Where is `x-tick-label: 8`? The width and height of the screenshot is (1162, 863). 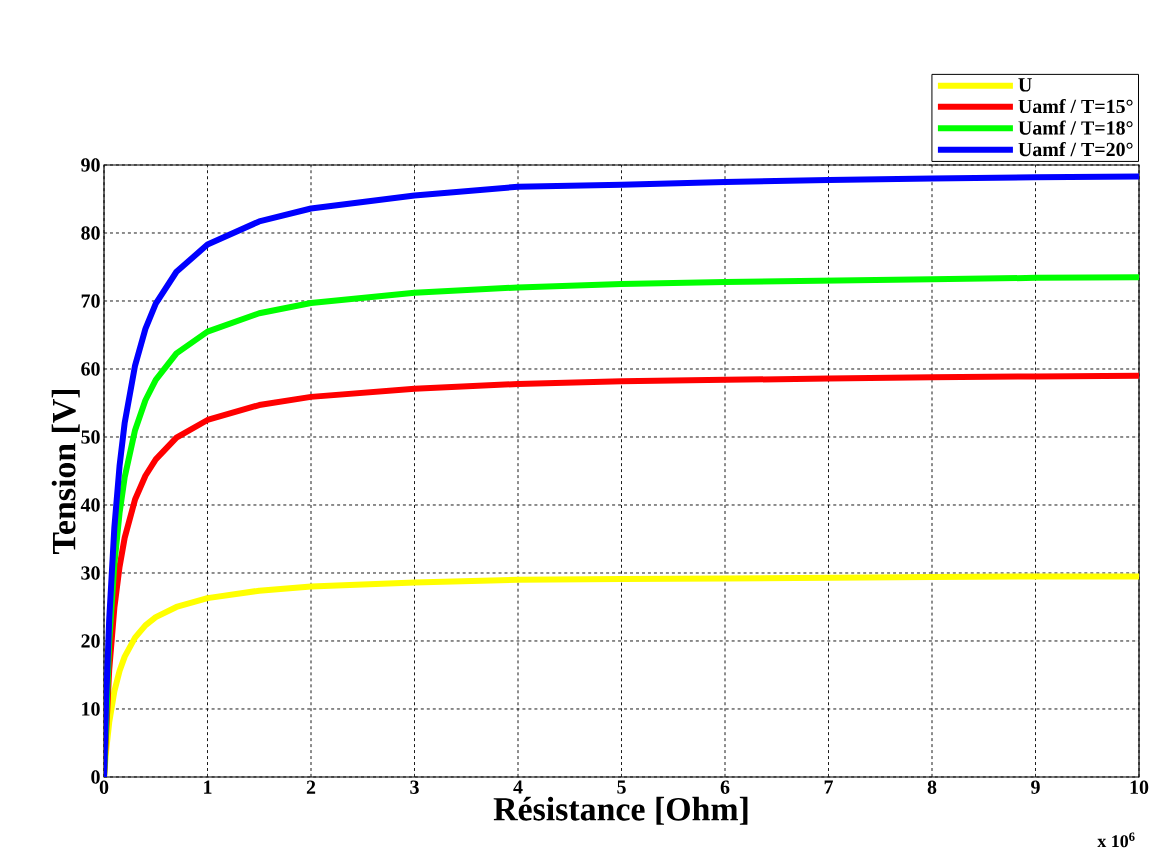
x-tick-label: 8 is located at coordinates (932, 787).